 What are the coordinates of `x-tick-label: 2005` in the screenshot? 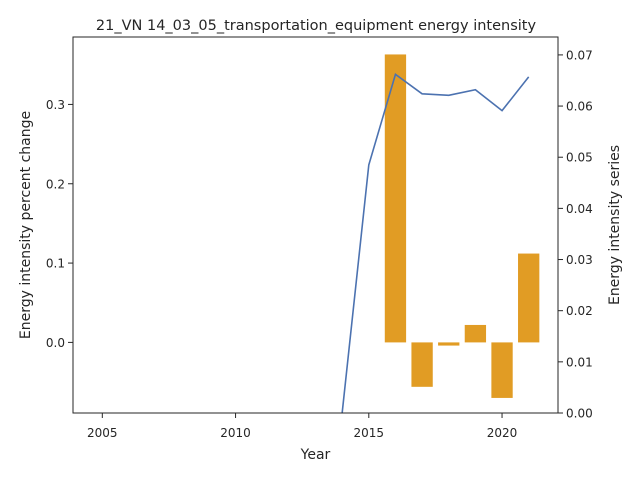 It's located at (102, 433).